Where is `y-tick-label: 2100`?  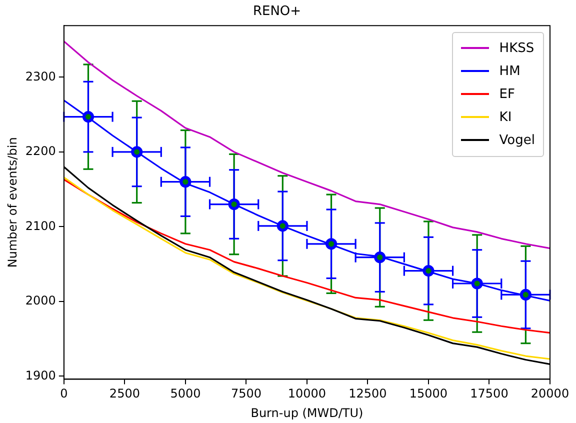
y-tick-label: 2100 is located at coordinates (40, 225).